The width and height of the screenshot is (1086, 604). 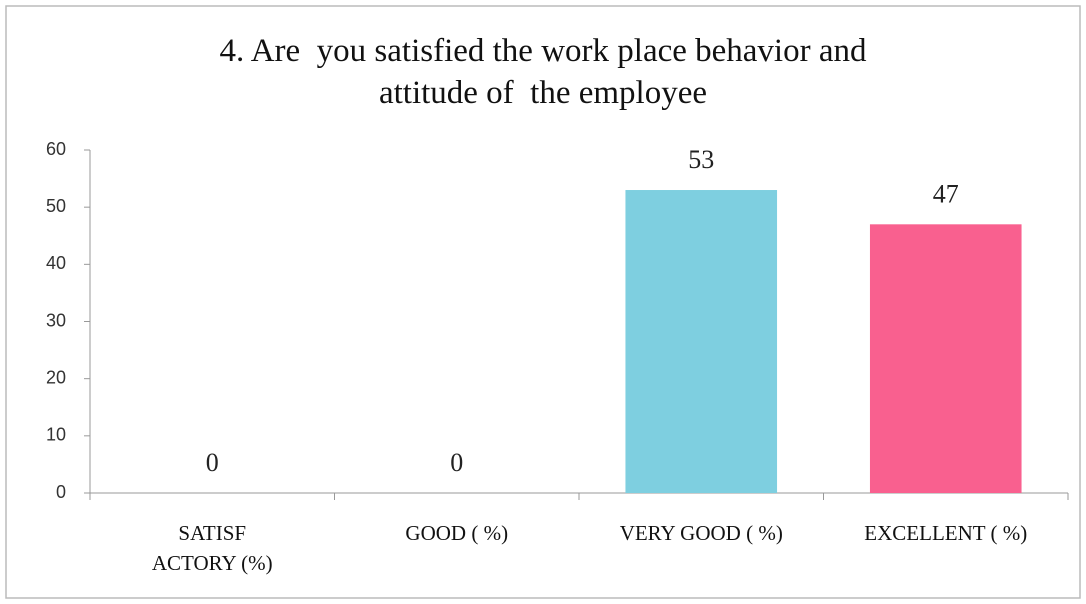 I want to click on y-tick-label: 50, so click(x=56, y=206).